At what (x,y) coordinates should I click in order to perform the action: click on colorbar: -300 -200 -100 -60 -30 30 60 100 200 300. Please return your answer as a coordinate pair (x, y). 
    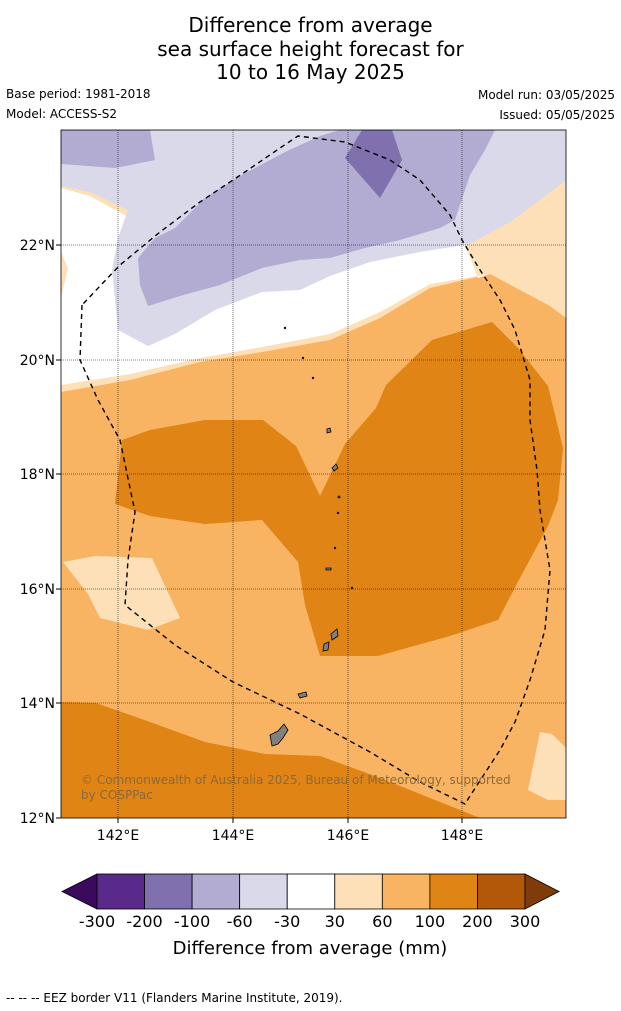
    Looking at the image, I should click on (310, 902).